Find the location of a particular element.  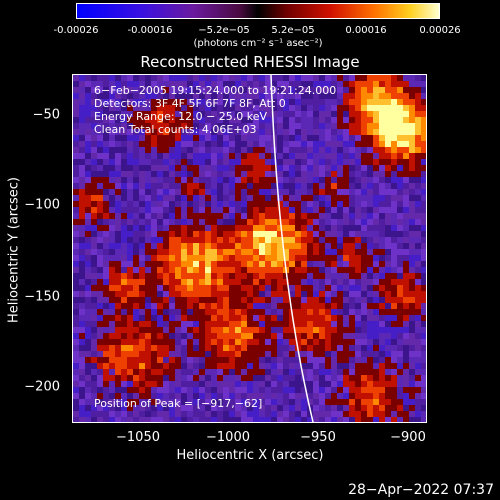

colorbar is located at coordinates (258, 11).